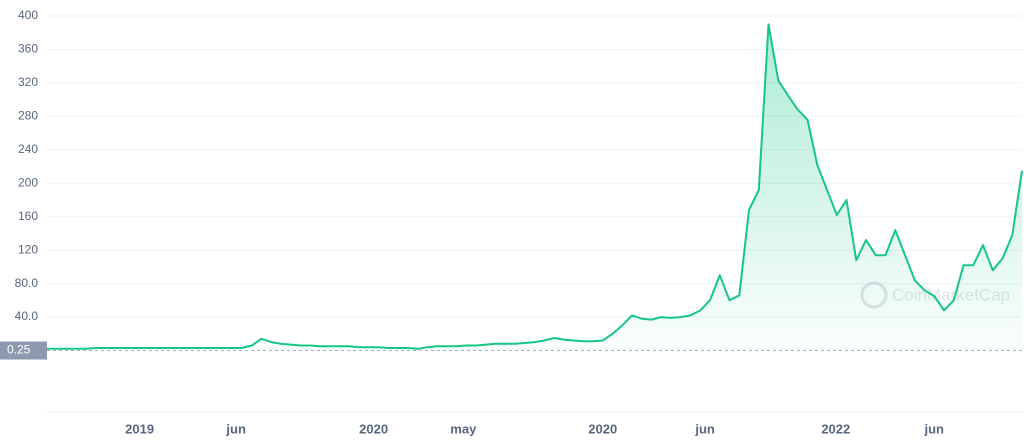  I want to click on y-tick-label: 280, so click(28, 116).